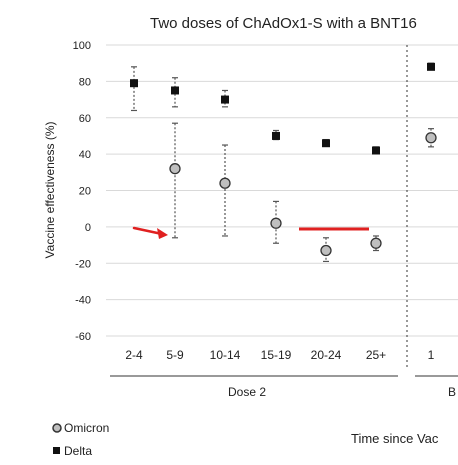 This screenshot has width=458, height=465. What do you see at coordinates (82, 46) in the screenshot?
I see `y-tick-label: 100` at bounding box center [82, 46].